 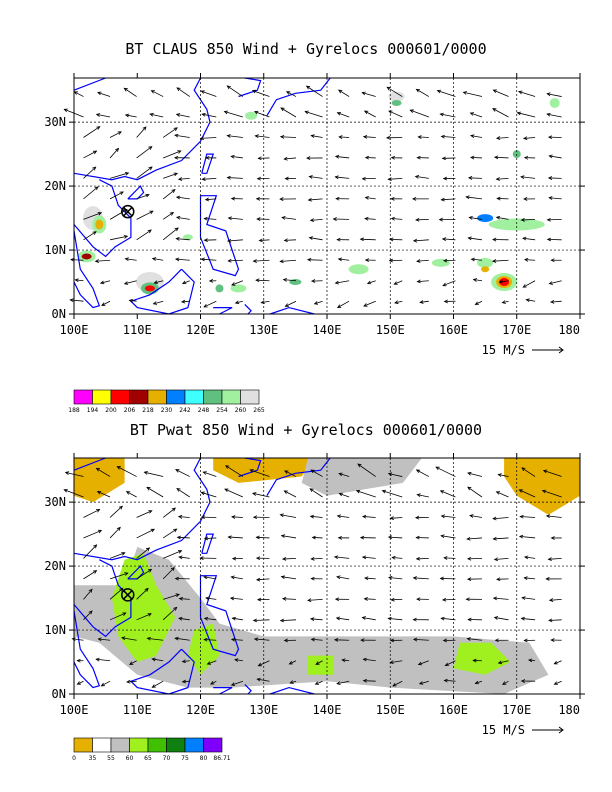 I want to click on pwat-field-mid, so click(x=361, y=477).